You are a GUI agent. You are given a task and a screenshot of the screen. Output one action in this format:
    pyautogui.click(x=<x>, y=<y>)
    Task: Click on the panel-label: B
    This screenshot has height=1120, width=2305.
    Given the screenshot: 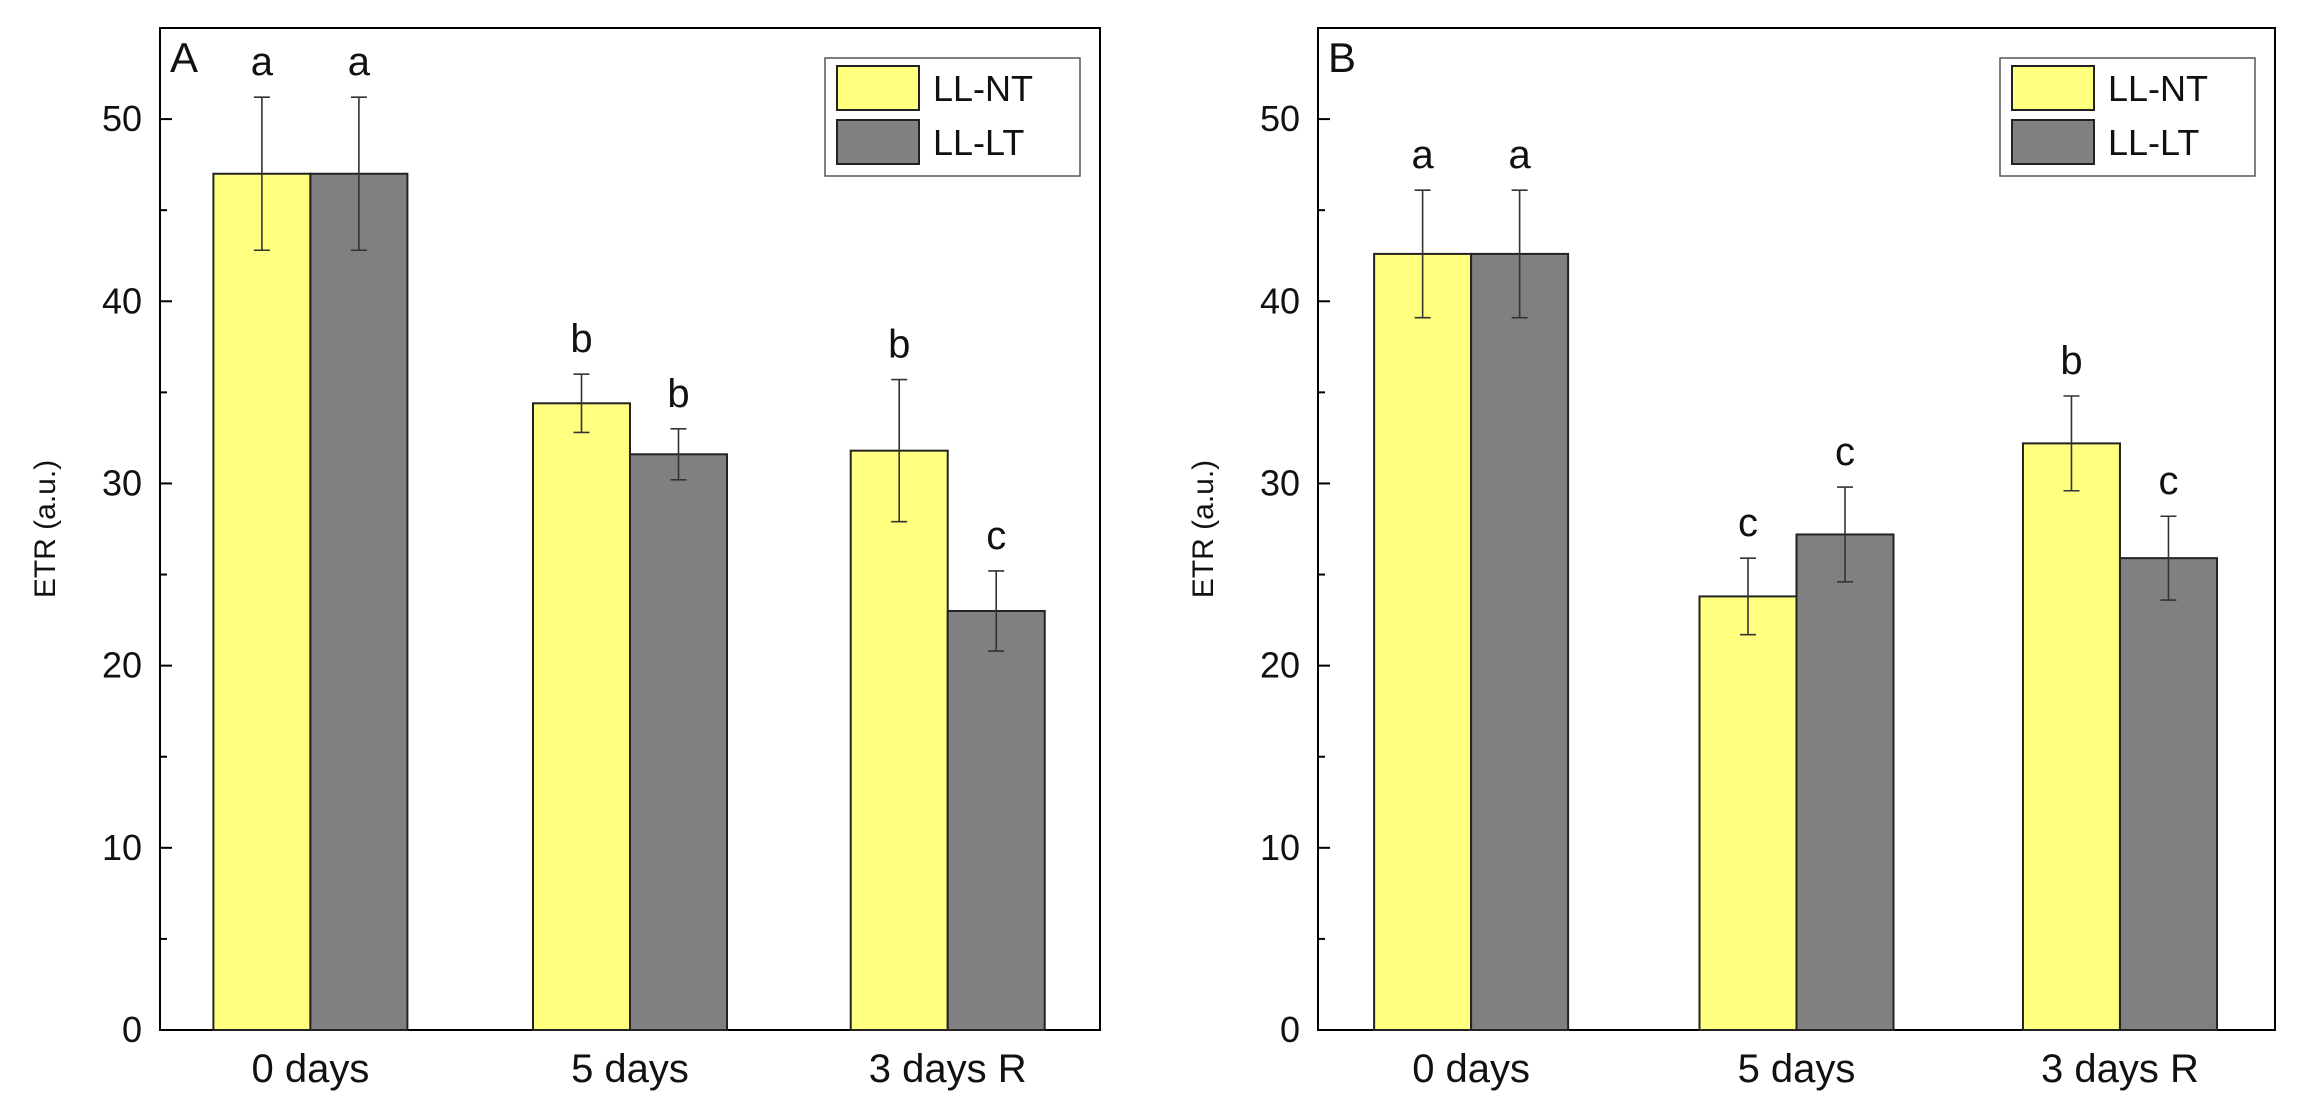 What is the action you would take?
    pyautogui.click(x=1342, y=57)
    